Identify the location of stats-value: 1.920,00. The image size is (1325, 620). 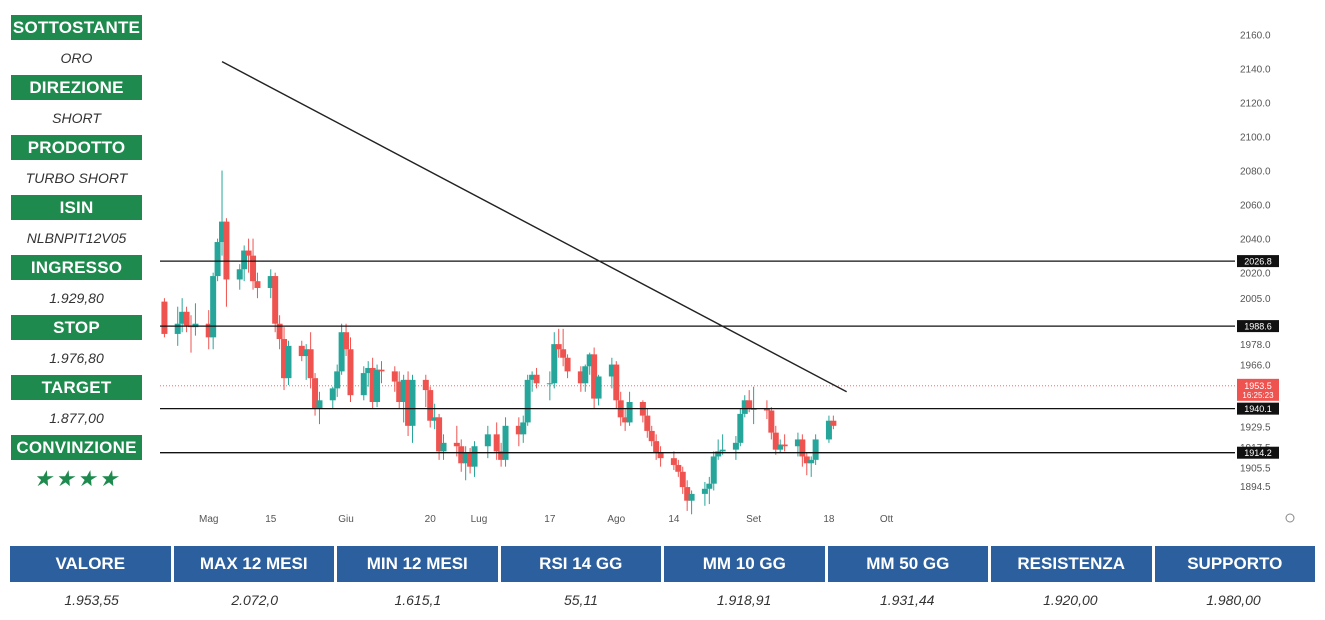
(1070, 600).